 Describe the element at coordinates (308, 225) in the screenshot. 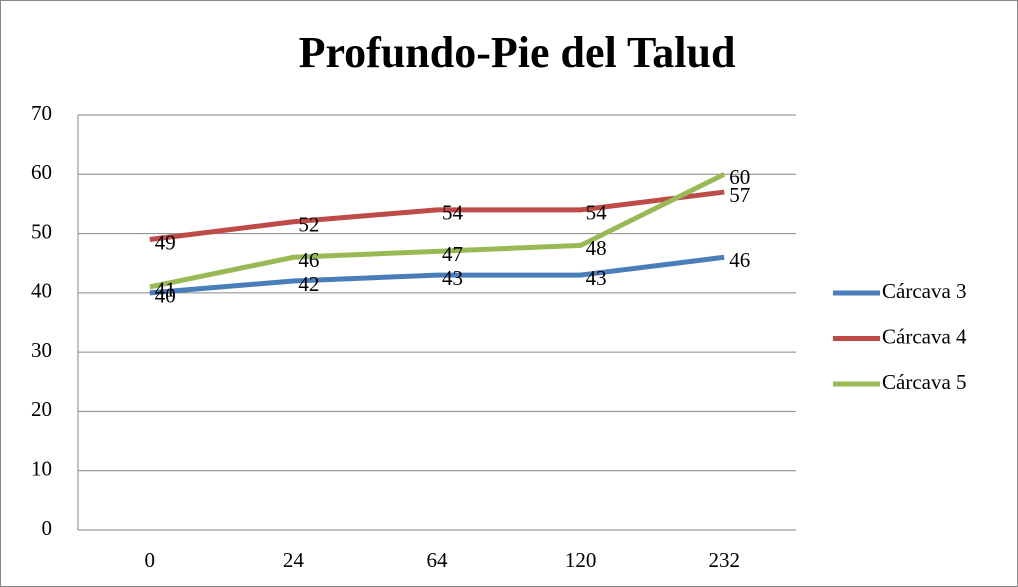

I see `data-label: 52` at that location.